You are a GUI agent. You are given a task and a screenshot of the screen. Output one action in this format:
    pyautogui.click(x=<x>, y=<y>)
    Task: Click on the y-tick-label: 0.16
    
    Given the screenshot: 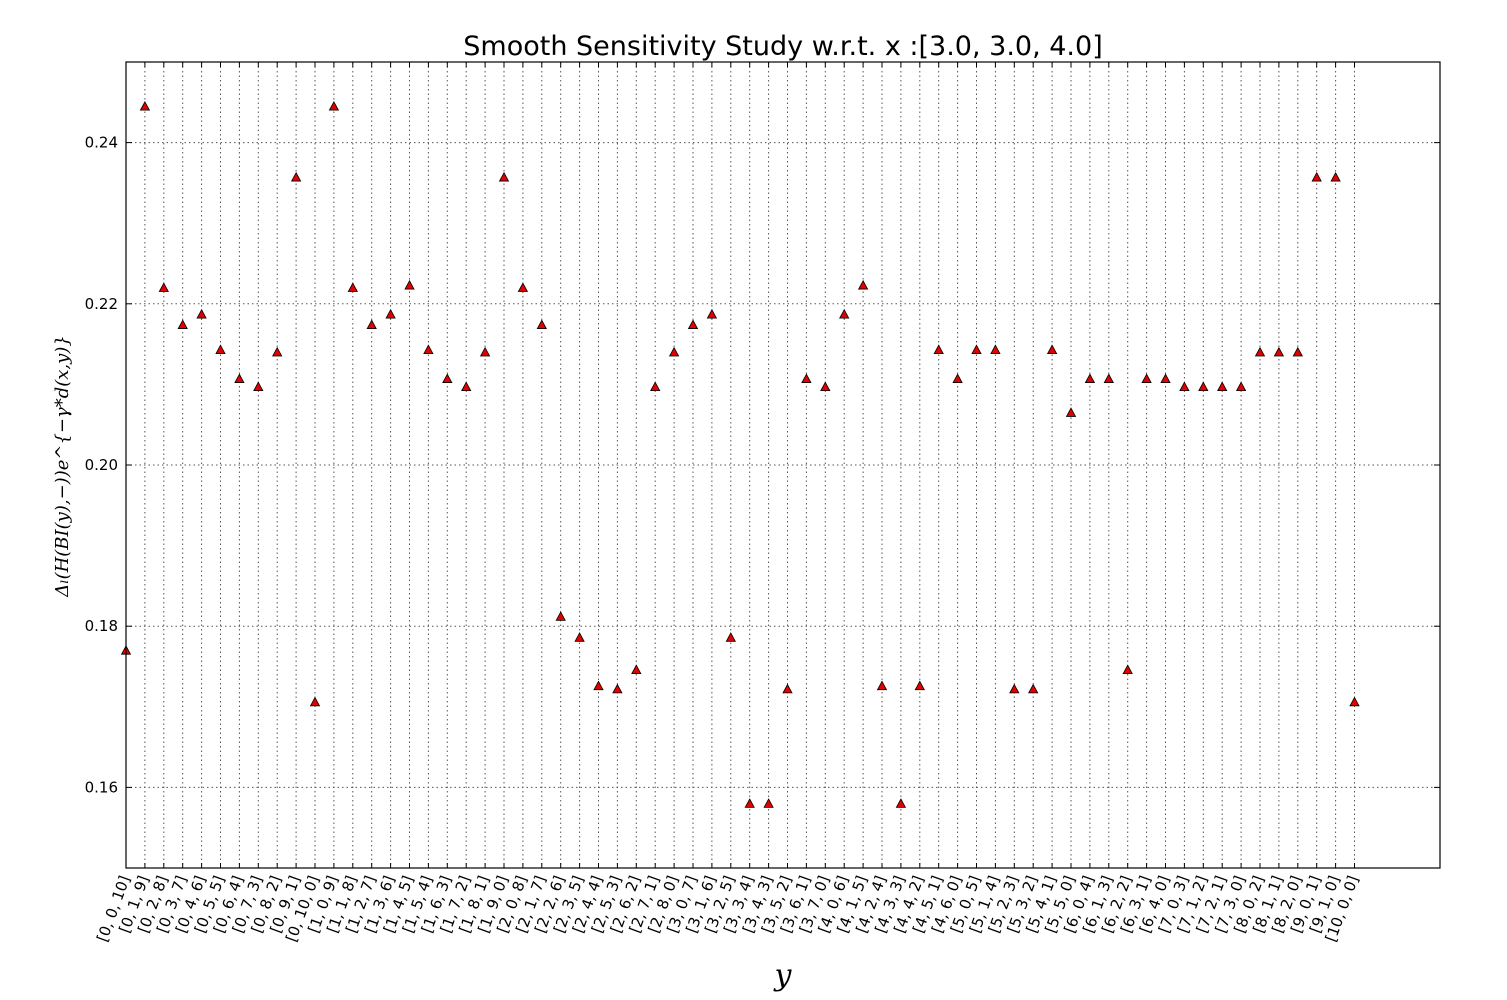 What is the action you would take?
    pyautogui.click(x=101, y=787)
    